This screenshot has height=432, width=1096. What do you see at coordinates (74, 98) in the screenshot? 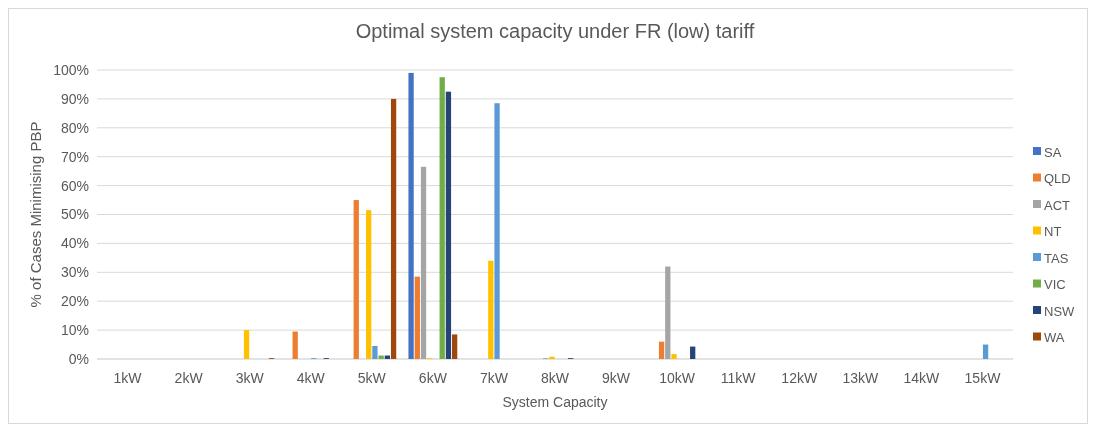
I see `y-tick-label: 90%` at bounding box center [74, 98].